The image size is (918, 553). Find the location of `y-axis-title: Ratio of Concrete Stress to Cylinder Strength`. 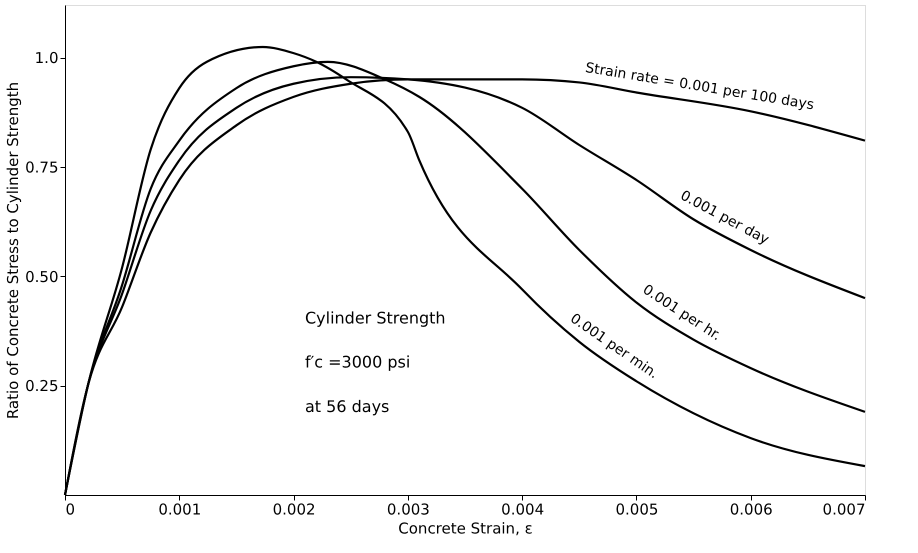

y-axis-title: Ratio of Concrete Stress to Cylinder Strength is located at coordinates (13, 251).